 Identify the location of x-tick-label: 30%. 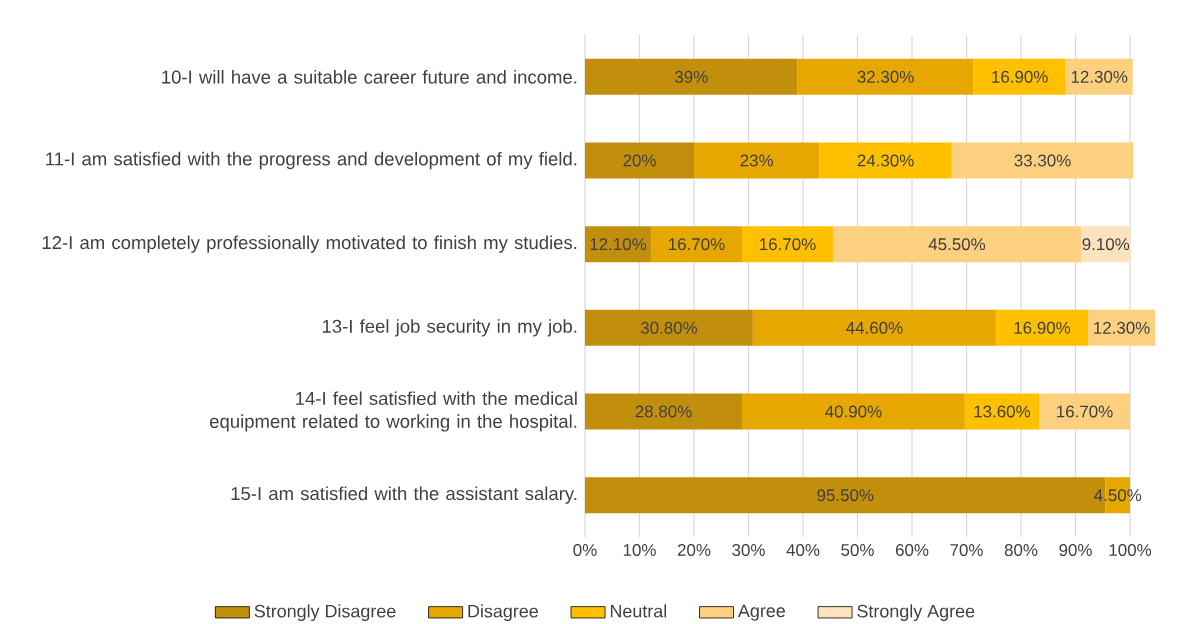
(748, 550).